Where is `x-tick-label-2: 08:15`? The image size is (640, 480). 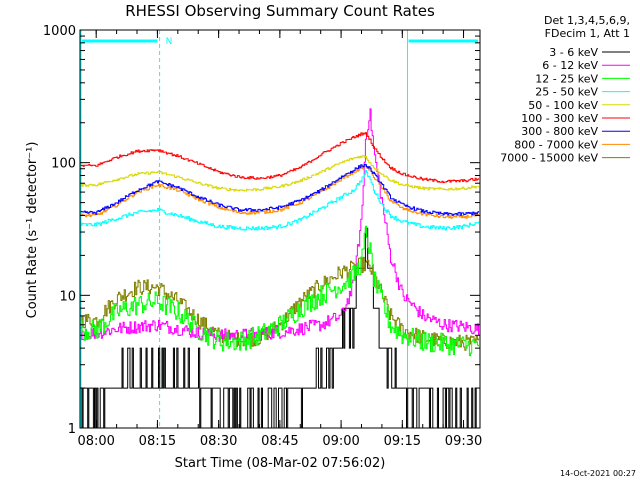 x-tick-label-2: 08:15 is located at coordinates (157, 441).